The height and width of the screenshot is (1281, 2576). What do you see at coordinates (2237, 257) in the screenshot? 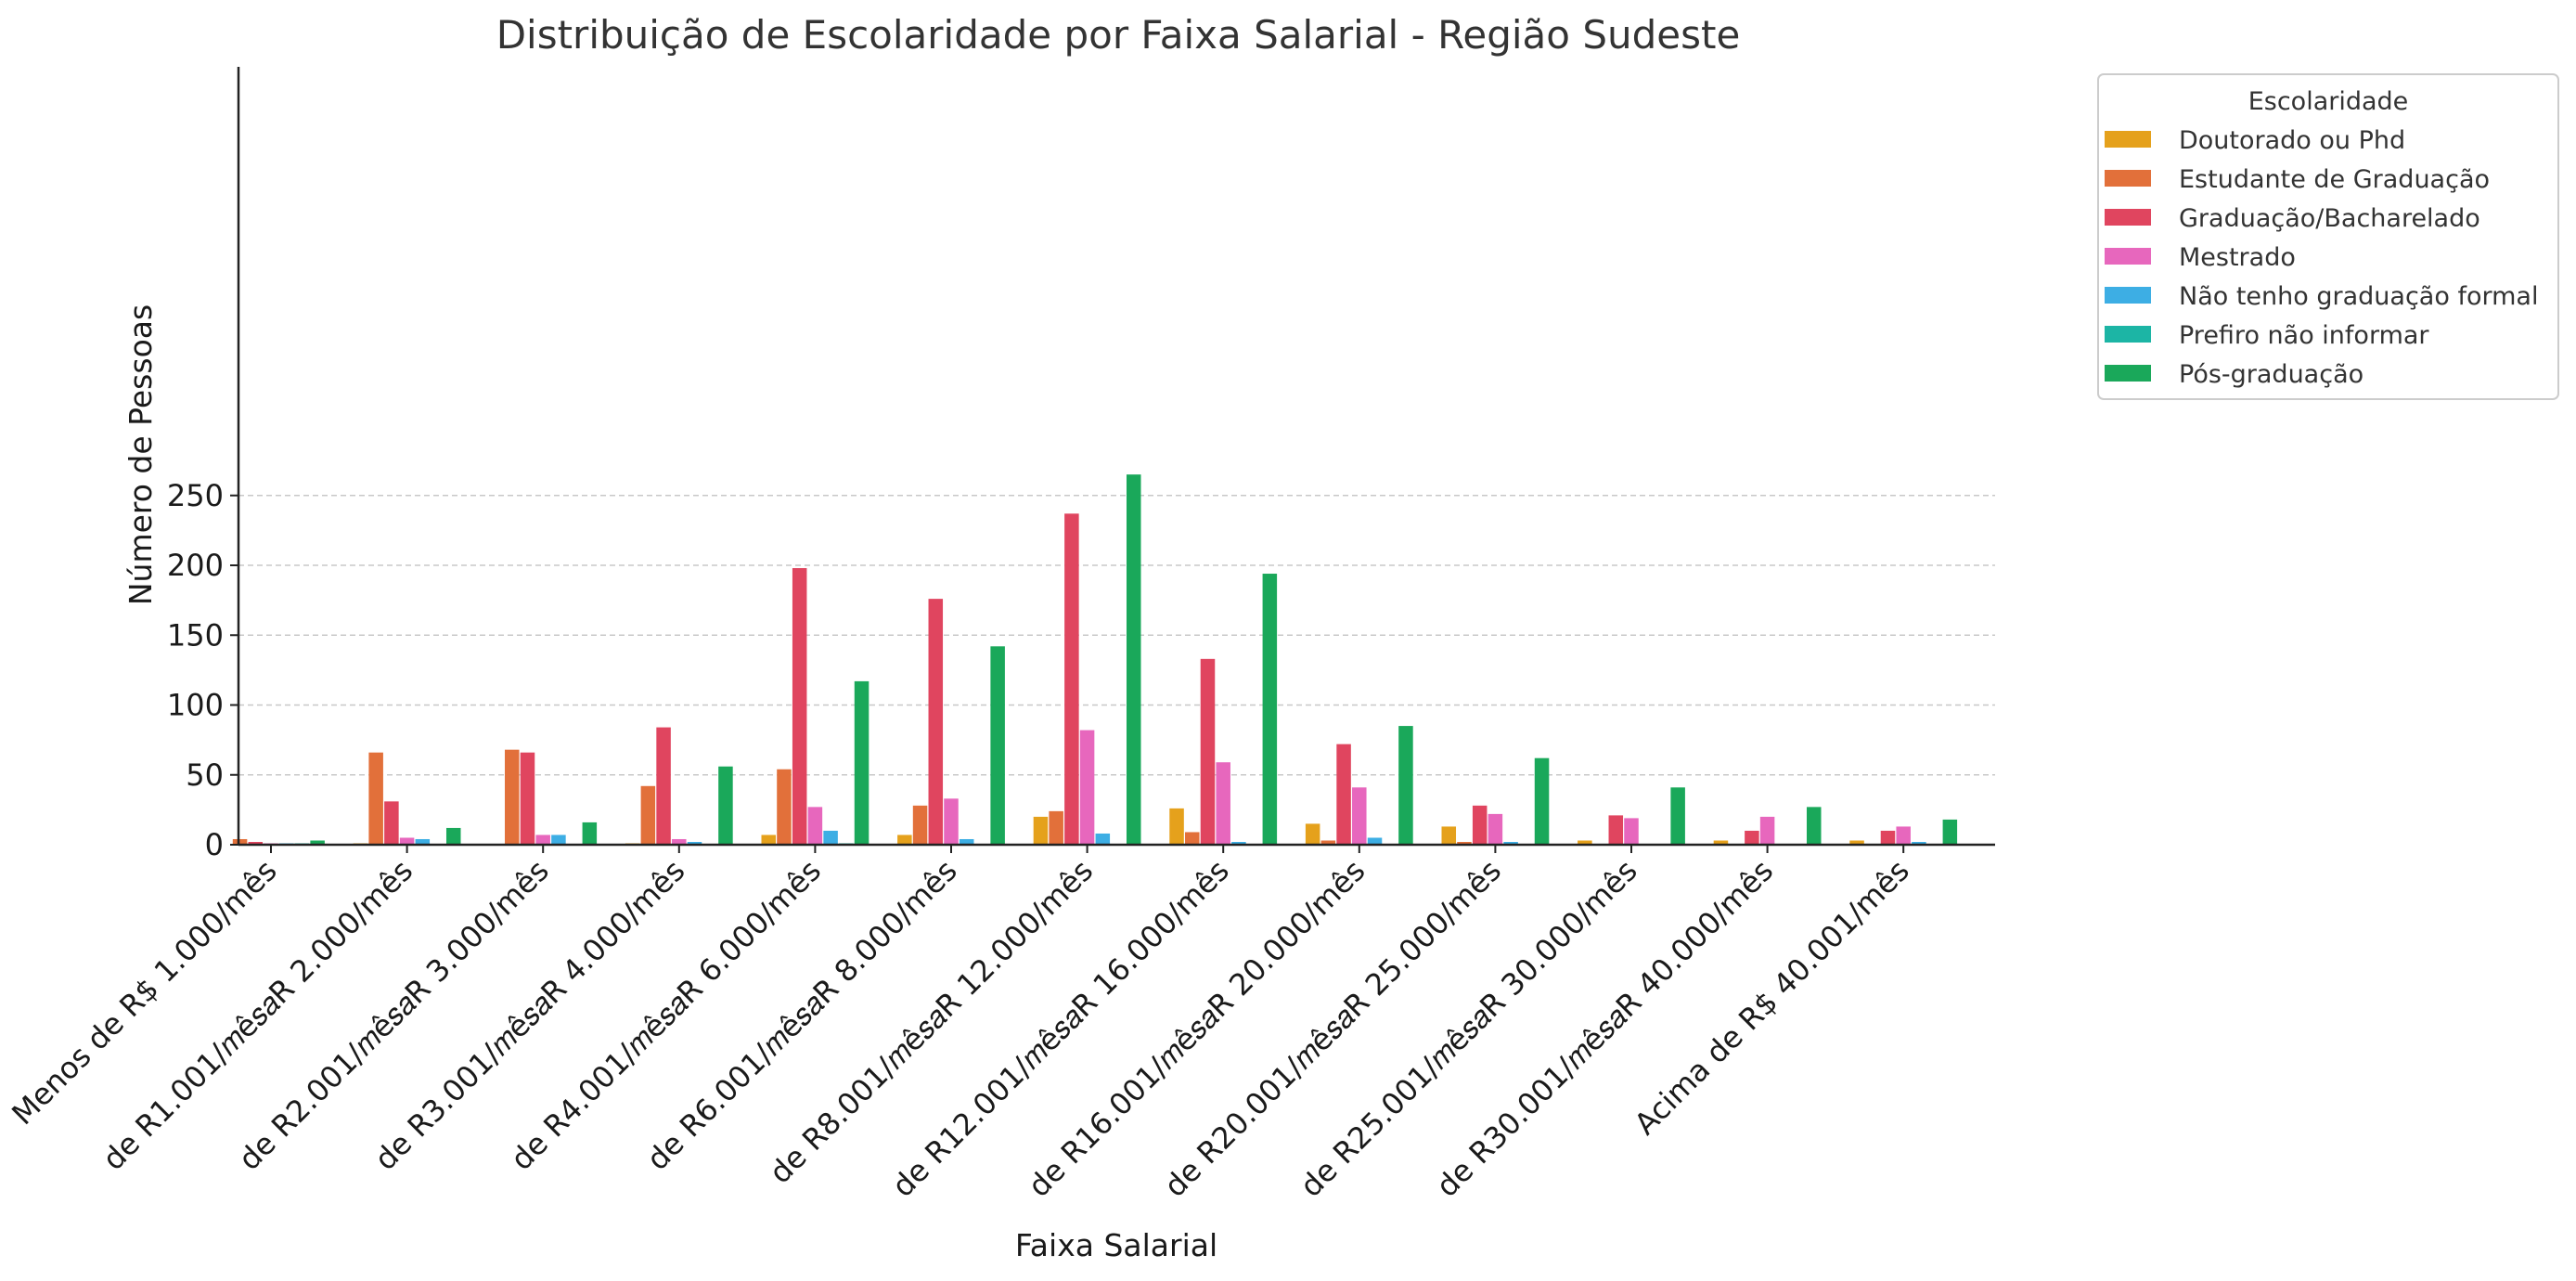
I see `legend-label: Mestrado` at bounding box center [2237, 257].